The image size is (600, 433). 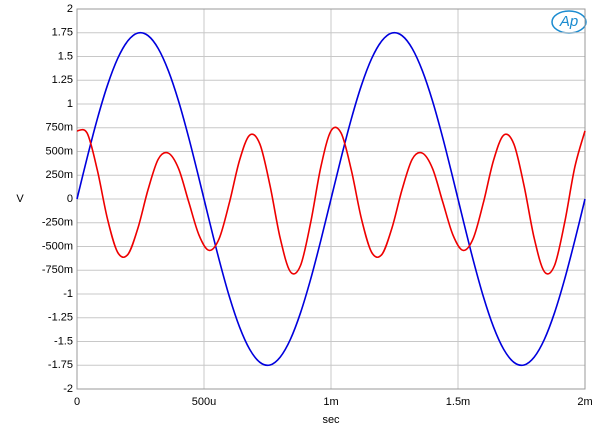 I want to click on y-tick-label: 750m, so click(x=59, y=128).